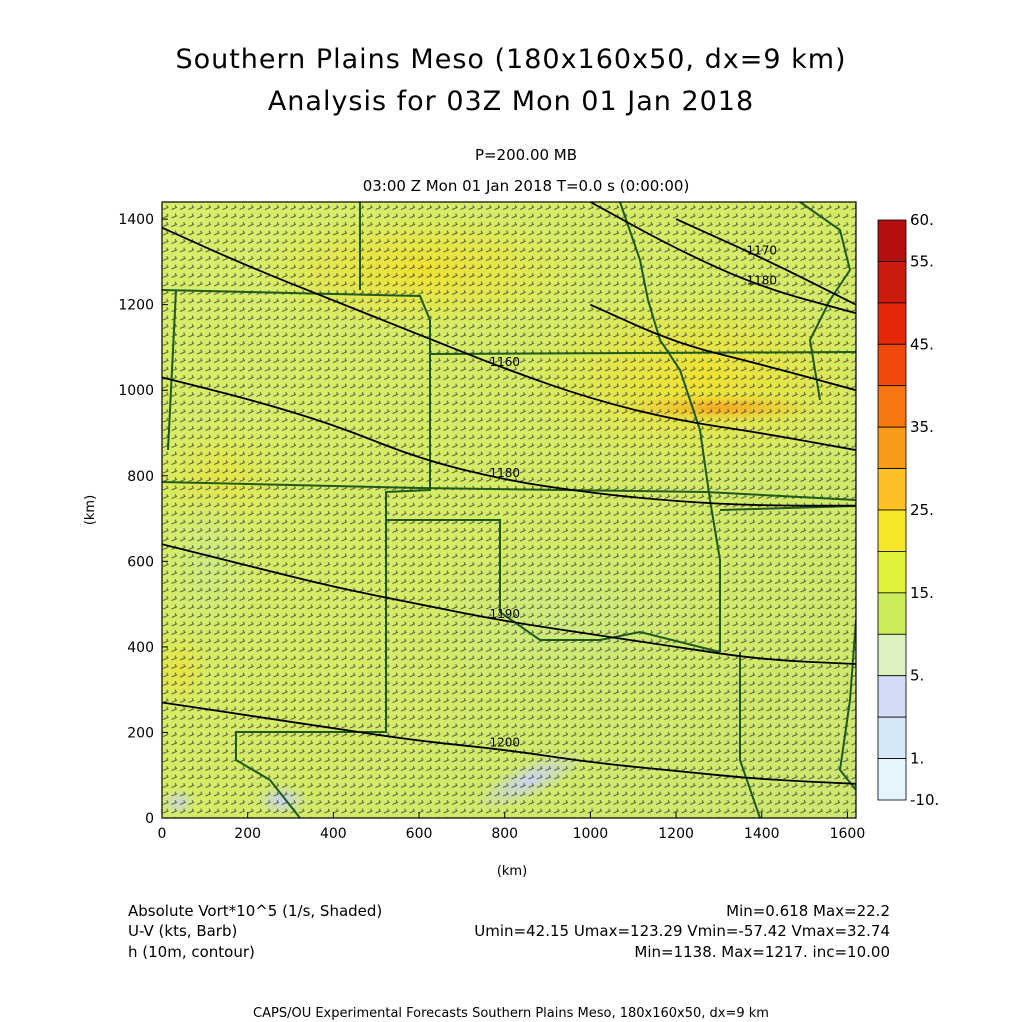 Image resolution: width=1022 pixels, height=1022 pixels. I want to click on colorbar-labels: 60. 55. 45. 35. 25. 15. 5. 1. -10., so click(924, 510).